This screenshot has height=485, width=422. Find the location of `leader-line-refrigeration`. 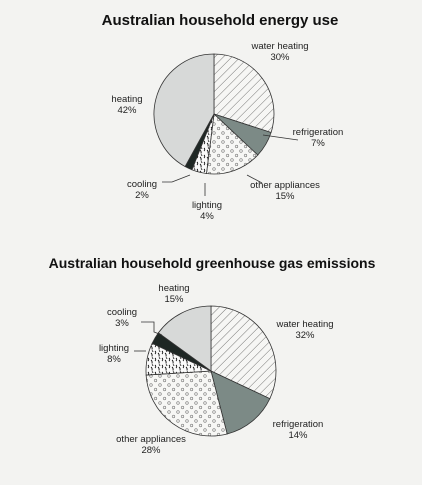

leader-line-refrigeration is located at coordinates (280, 137).